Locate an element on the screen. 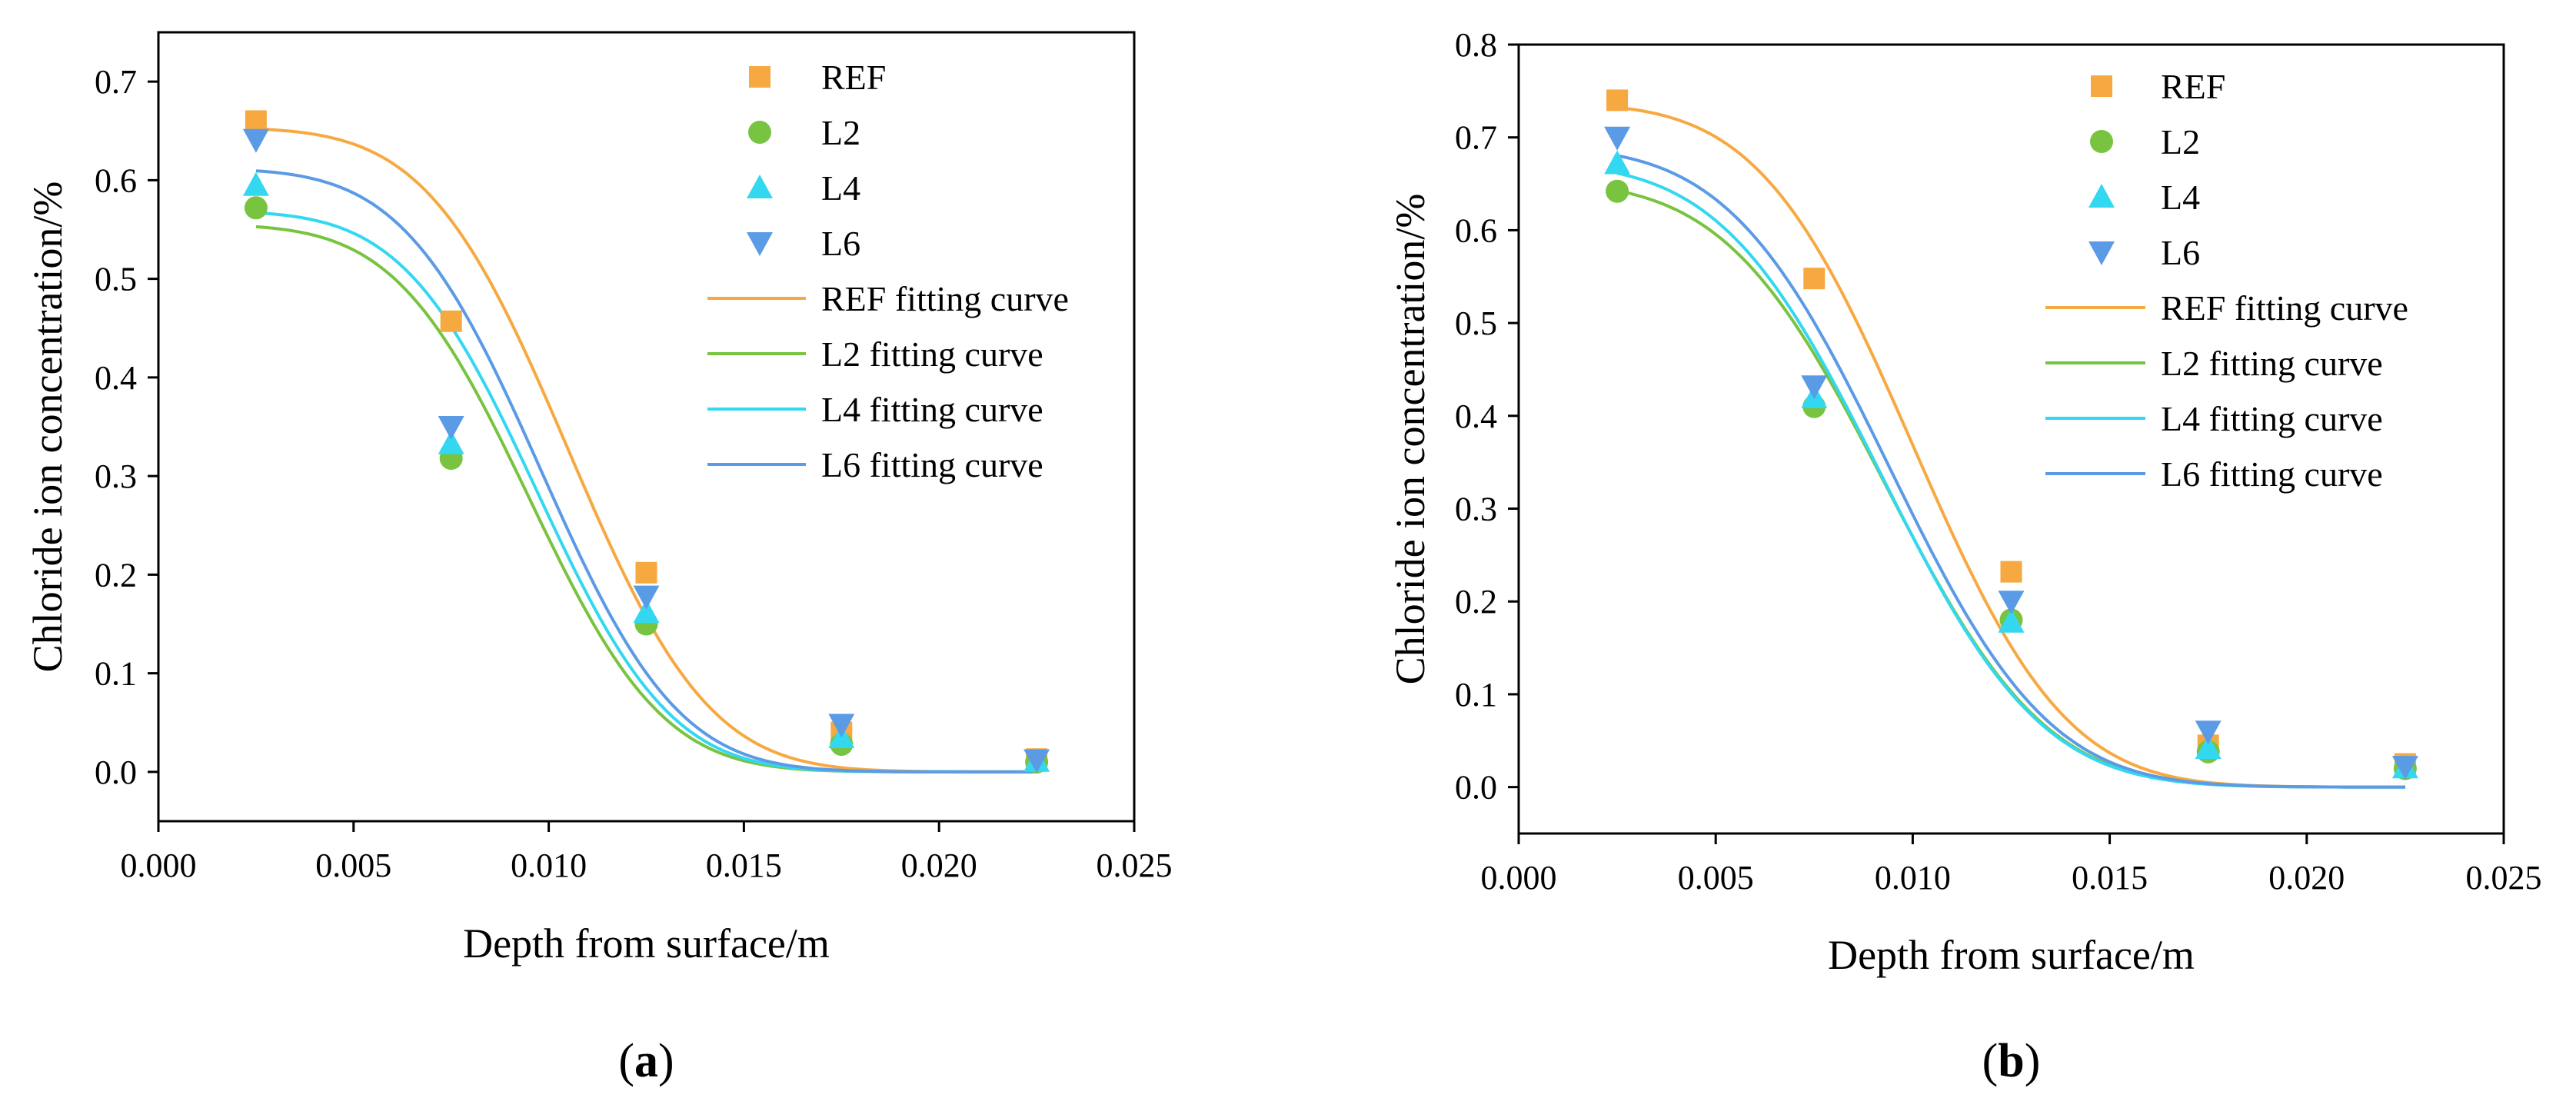 Image resolution: width=2576 pixels, height=1108 pixels. panel-letter: a is located at coordinates (646, 1061).